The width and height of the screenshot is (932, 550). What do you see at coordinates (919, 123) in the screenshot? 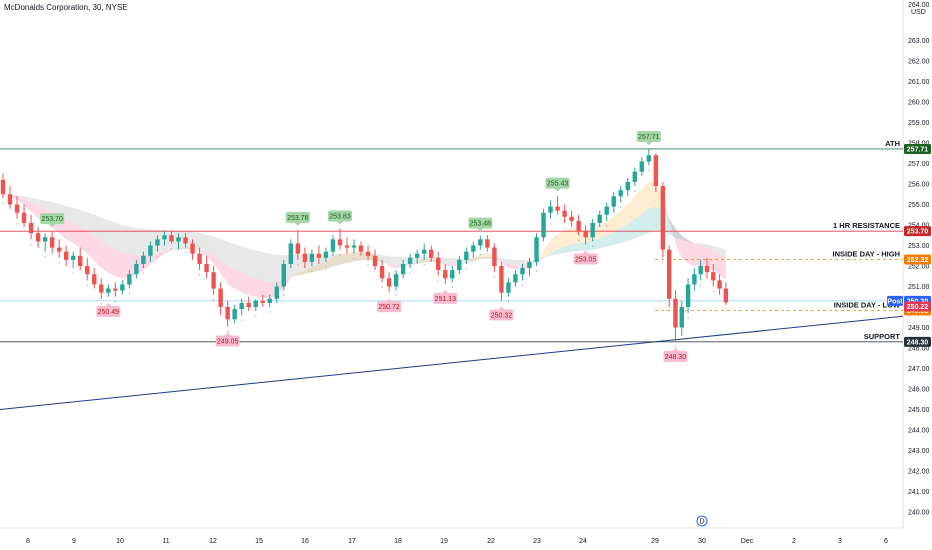
I see `y-tick-label: 259.00` at bounding box center [919, 123].